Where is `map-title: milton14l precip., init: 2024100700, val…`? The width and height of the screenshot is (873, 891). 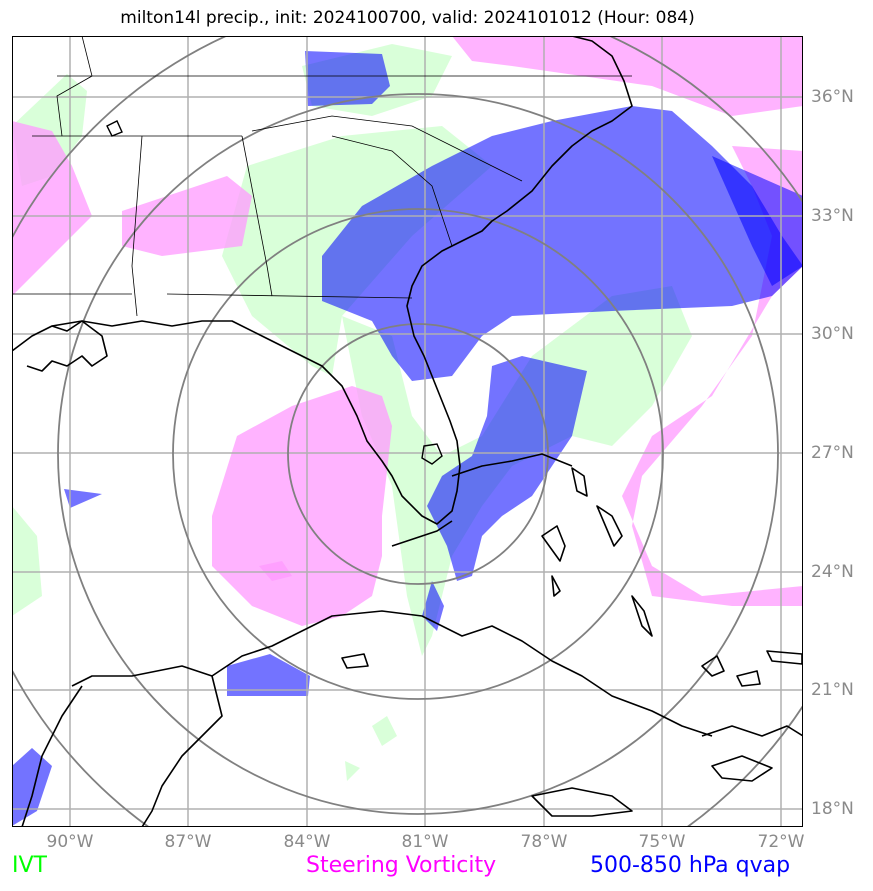
map-title: milton14l precip., init: 2024100700, val… is located at coordinates (407, 18).